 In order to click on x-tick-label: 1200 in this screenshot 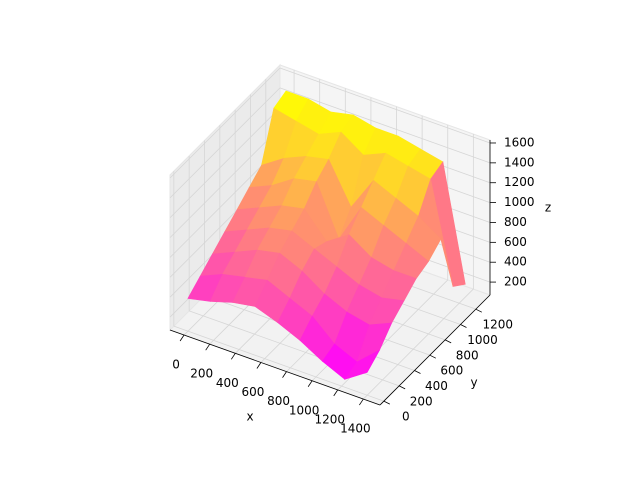, I will do `click(329, 419)`.